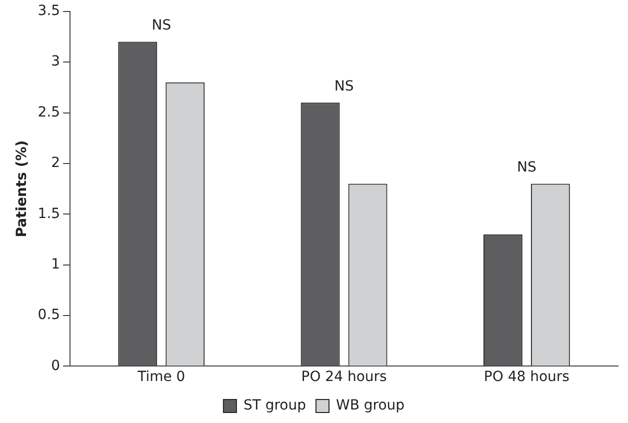 The image size is (628, 423). What do you see at coordinates (22, 189) in the screenshot?
I see `y-axis-title: Patients (%)` at bounding box center [22, 189].